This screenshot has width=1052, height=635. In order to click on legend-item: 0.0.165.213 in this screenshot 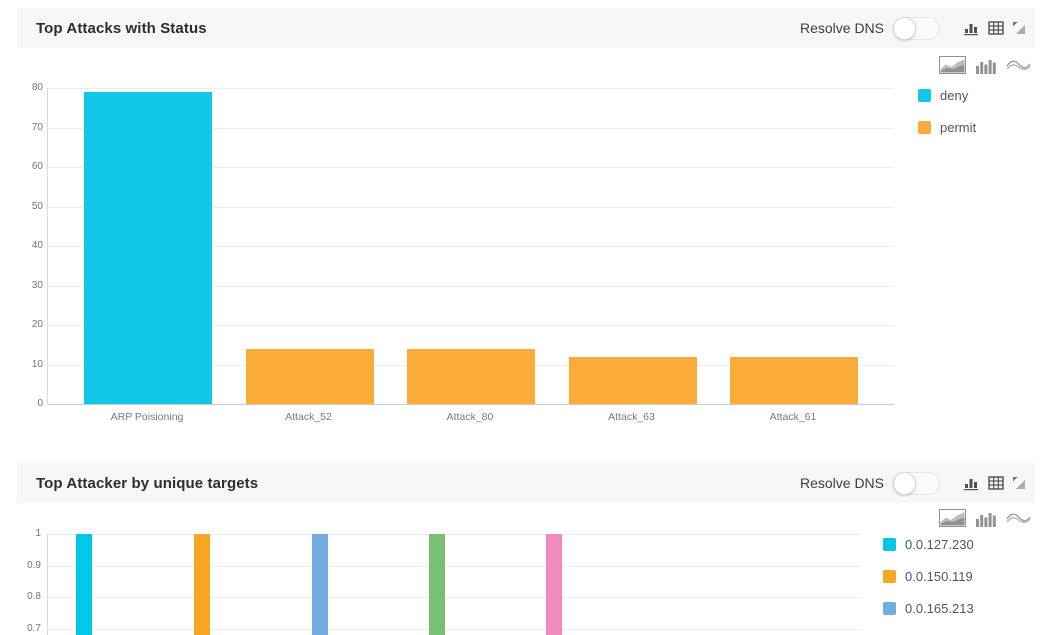, I will do `click(928, 608)`.